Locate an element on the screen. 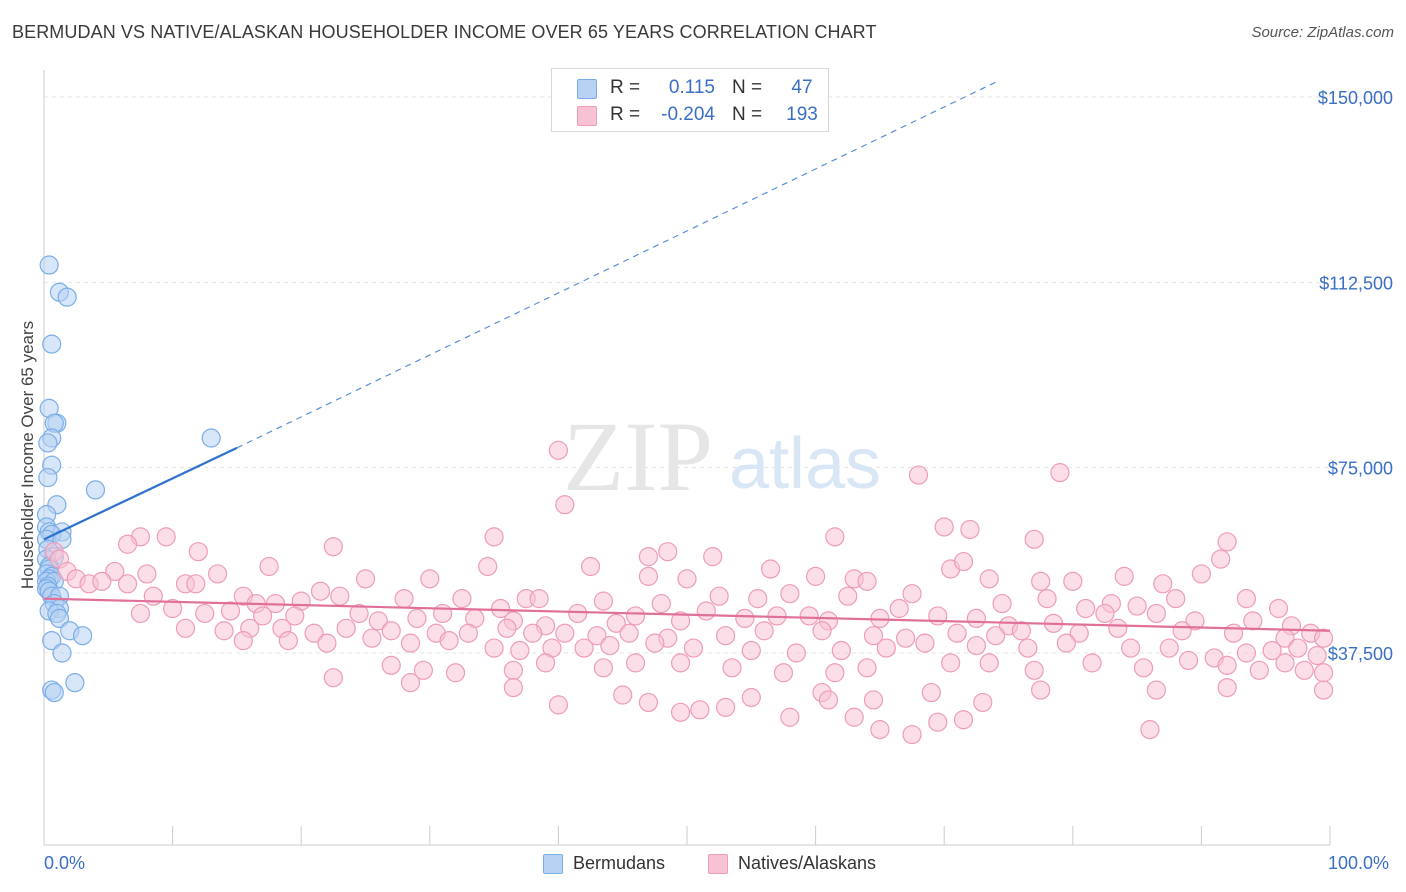 The height and width of the screenshot is (892, 1406). series-bermudans is located at coordinates (128, 479).